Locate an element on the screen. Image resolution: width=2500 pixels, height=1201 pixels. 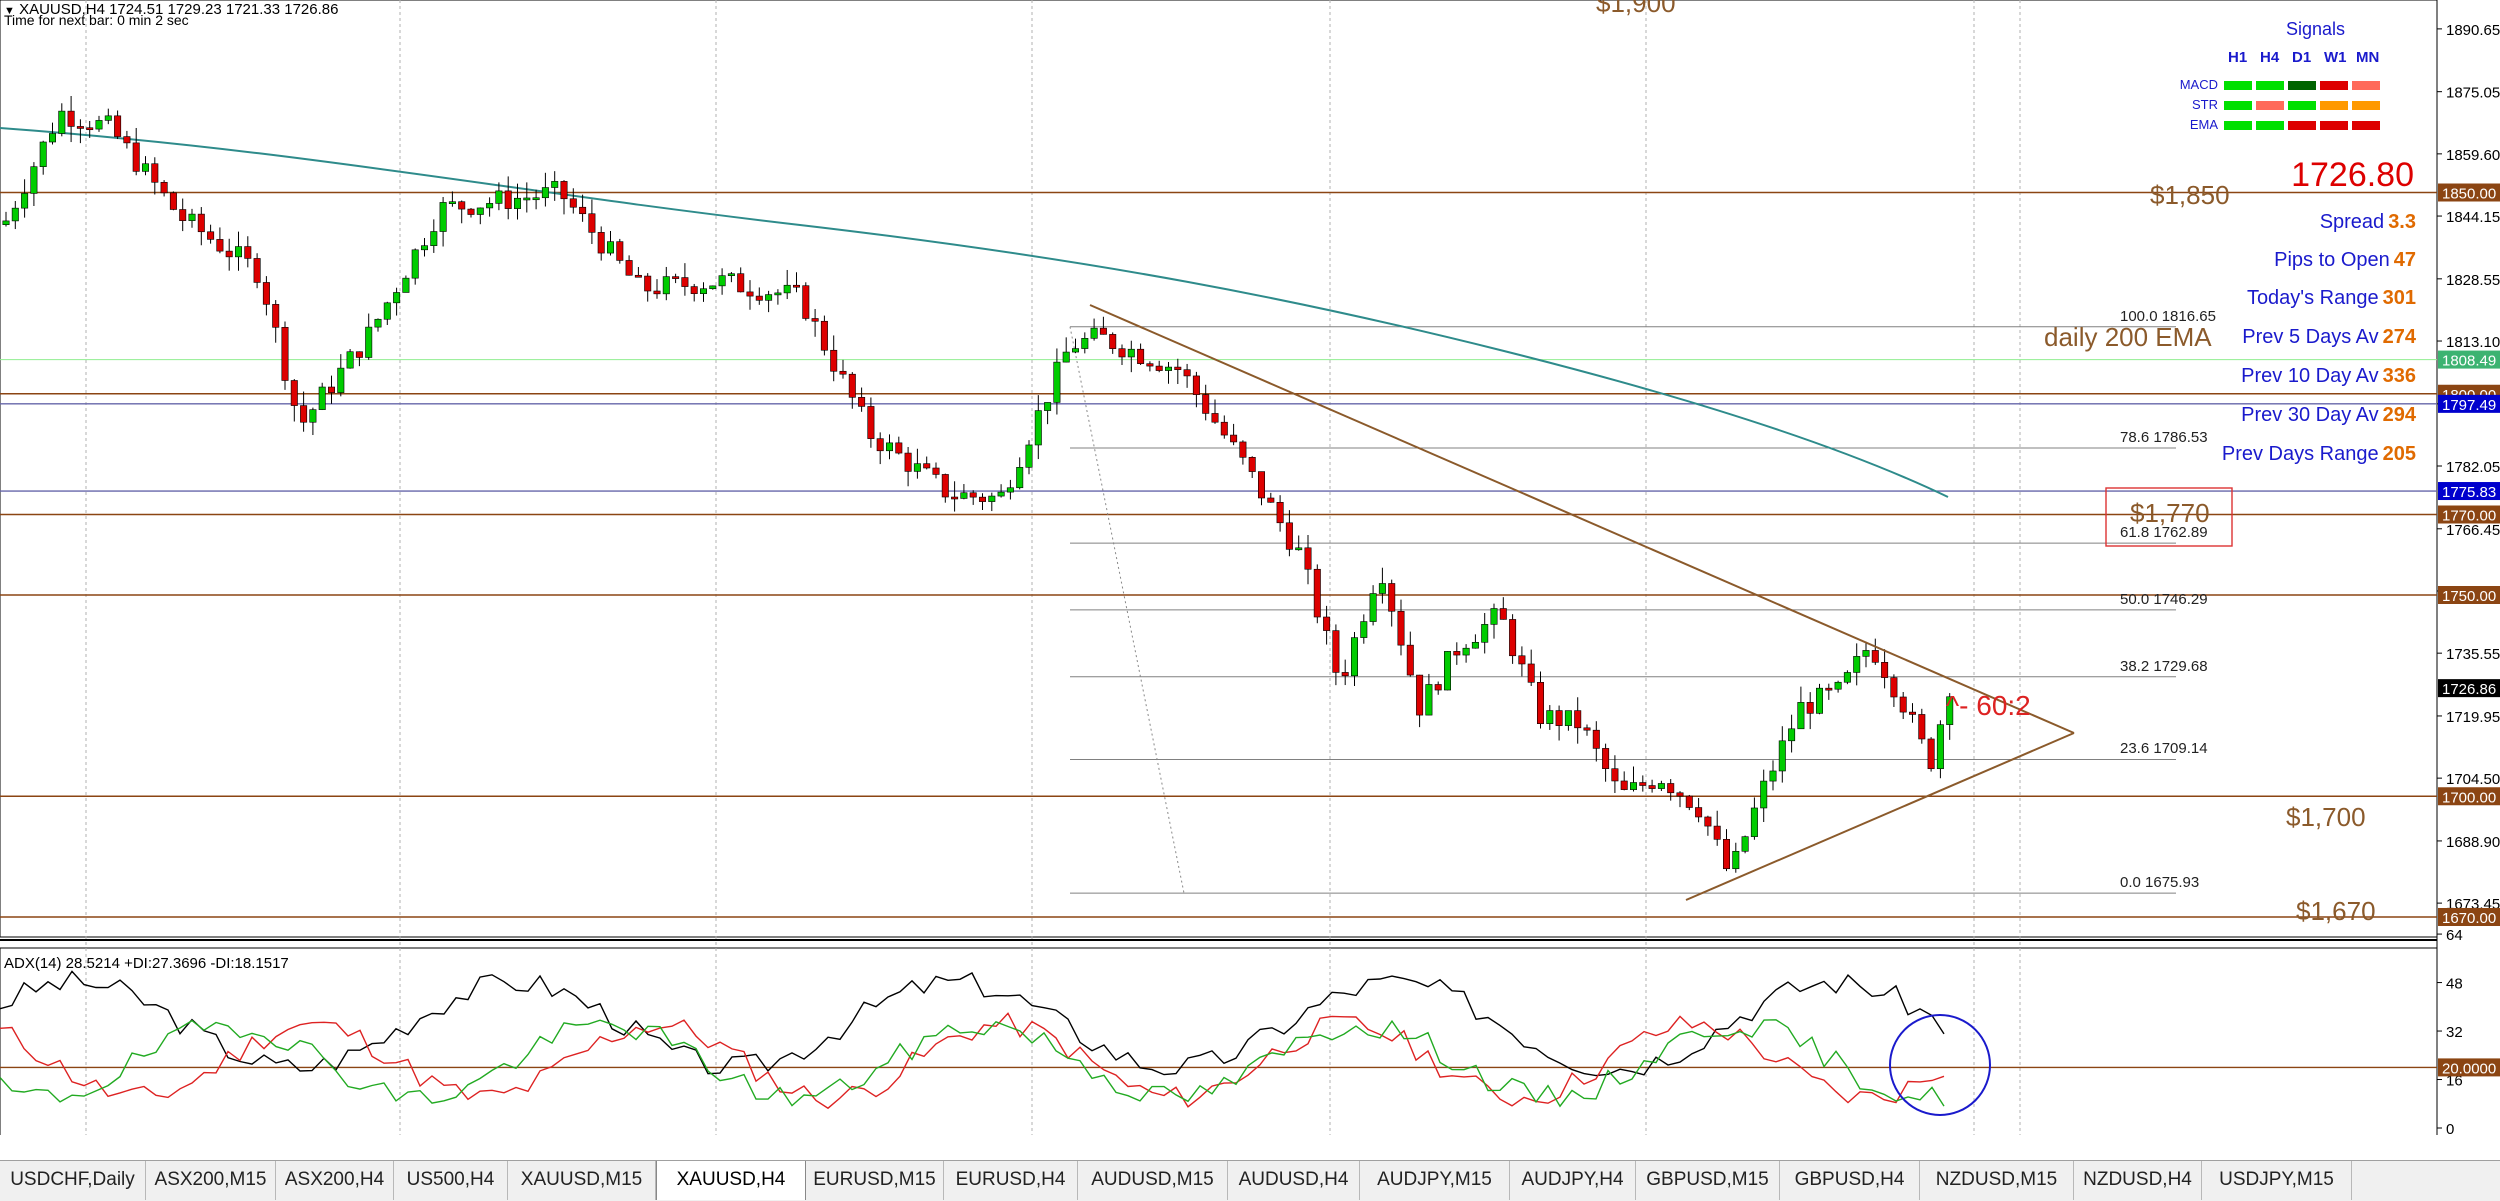
chart-tab: ASX200,M15 is located at coordinates (211, 1180).